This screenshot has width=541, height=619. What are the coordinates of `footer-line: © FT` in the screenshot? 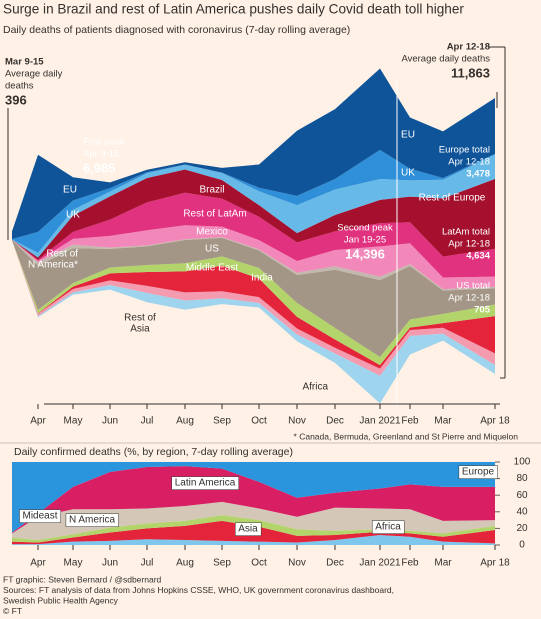 It's located at (12, 611).